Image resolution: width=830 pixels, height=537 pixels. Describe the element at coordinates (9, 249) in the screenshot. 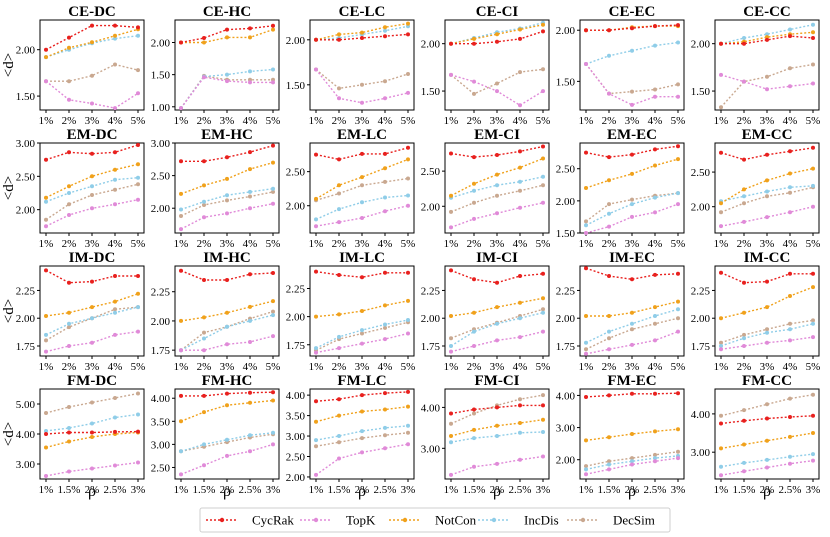

I see `y-axis-labels: <d> <d> <d> <d>` at that location.